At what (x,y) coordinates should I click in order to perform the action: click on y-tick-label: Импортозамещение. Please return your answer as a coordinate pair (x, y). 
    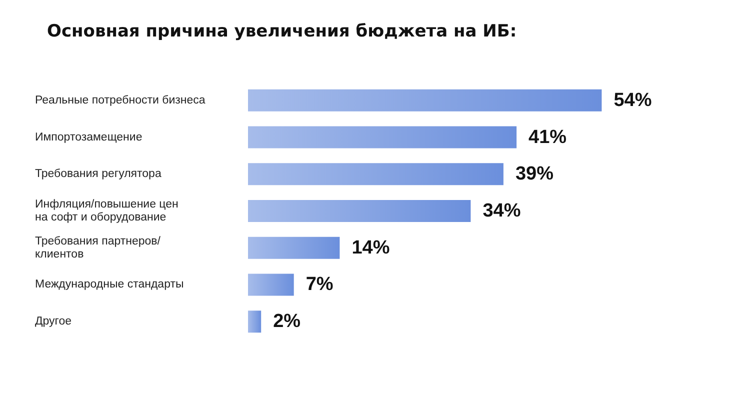
    Looking at the image, I should click on (88, 137).